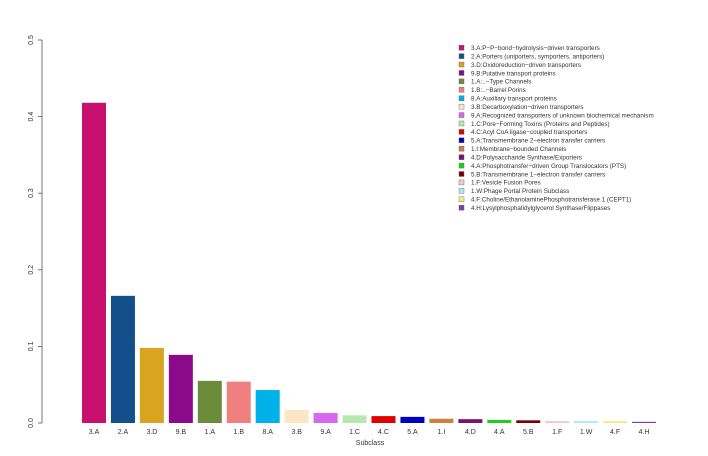 This screenshot has height=456, width=708. What do you see at coordinates (31, 270) in the screenshot?
I see `y-tick-label: 0.2` at bounding box center [31, 270].